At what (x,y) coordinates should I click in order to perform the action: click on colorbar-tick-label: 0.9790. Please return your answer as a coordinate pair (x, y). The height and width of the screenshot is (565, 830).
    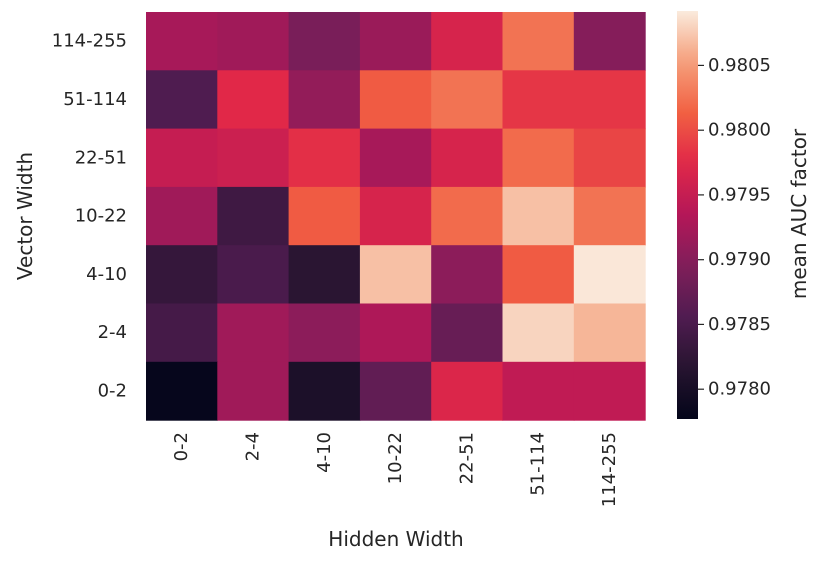
    Looking at the image, I should click on (739, 259).